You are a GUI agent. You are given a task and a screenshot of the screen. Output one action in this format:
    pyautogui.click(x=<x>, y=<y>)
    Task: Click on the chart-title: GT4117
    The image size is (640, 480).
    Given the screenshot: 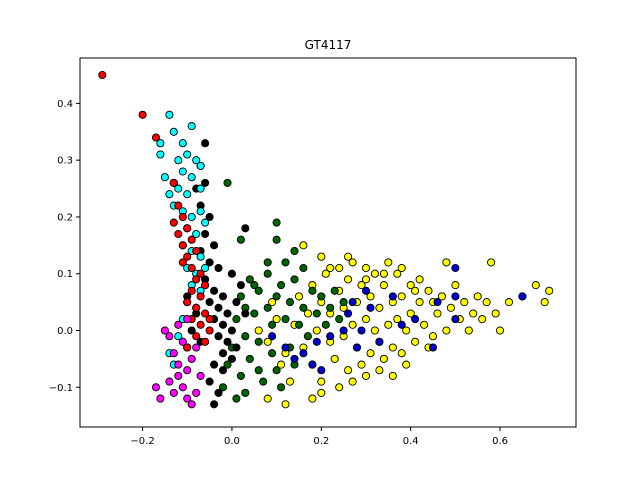 What is the action you would take?
    pyautogui.click(x=328, y=45)
    